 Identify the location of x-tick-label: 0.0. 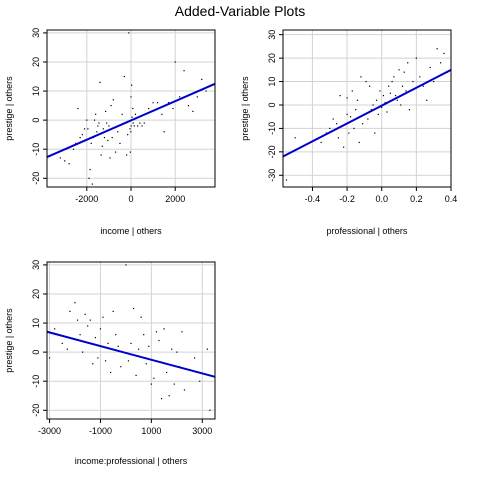
(381, 199).